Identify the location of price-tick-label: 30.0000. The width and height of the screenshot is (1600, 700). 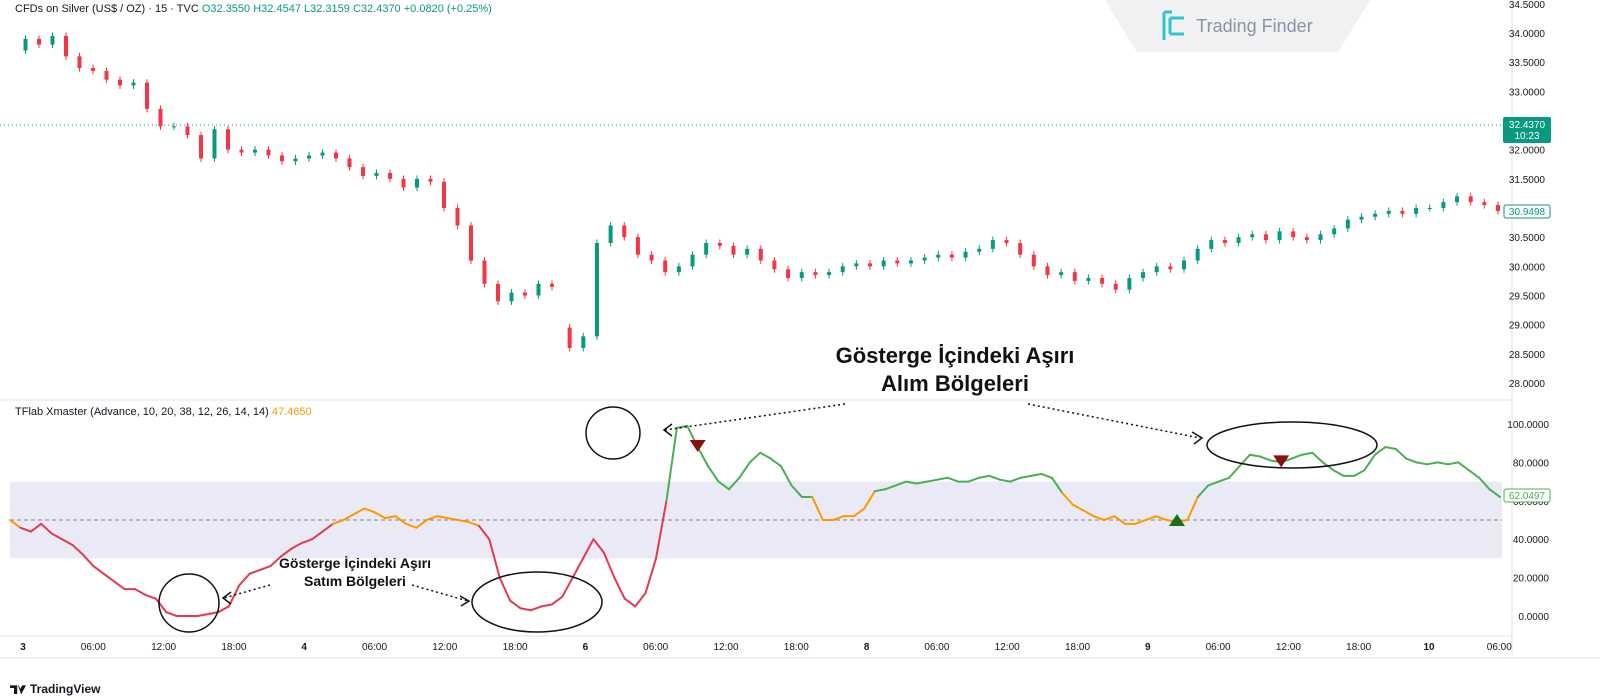
(1527, 267).